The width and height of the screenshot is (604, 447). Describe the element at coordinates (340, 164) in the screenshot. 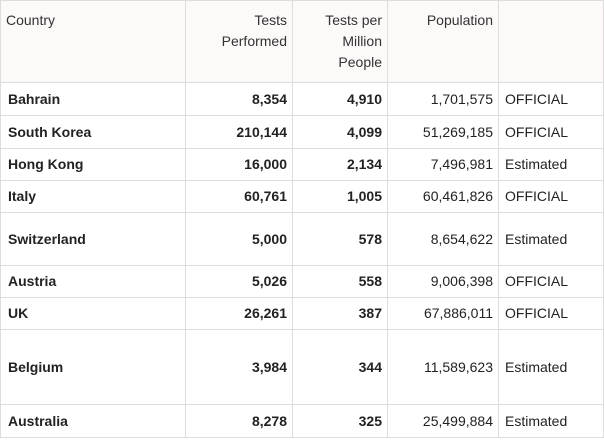

I see `tests-per-million-cell: 2,134` at that location.